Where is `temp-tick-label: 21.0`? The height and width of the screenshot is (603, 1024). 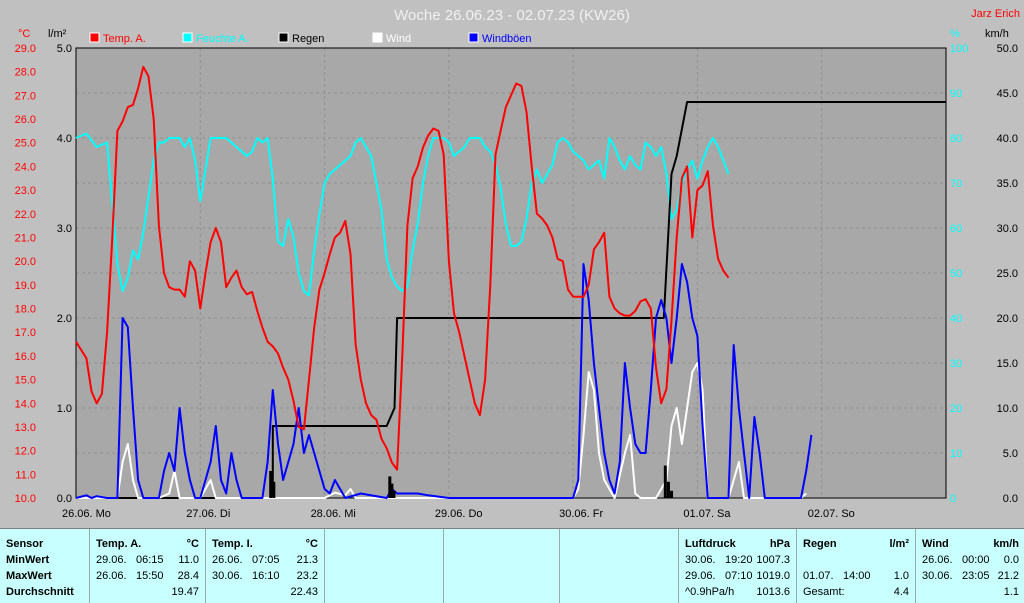
temp-tick-label: 21.0 is located at coordinates (25, 238).